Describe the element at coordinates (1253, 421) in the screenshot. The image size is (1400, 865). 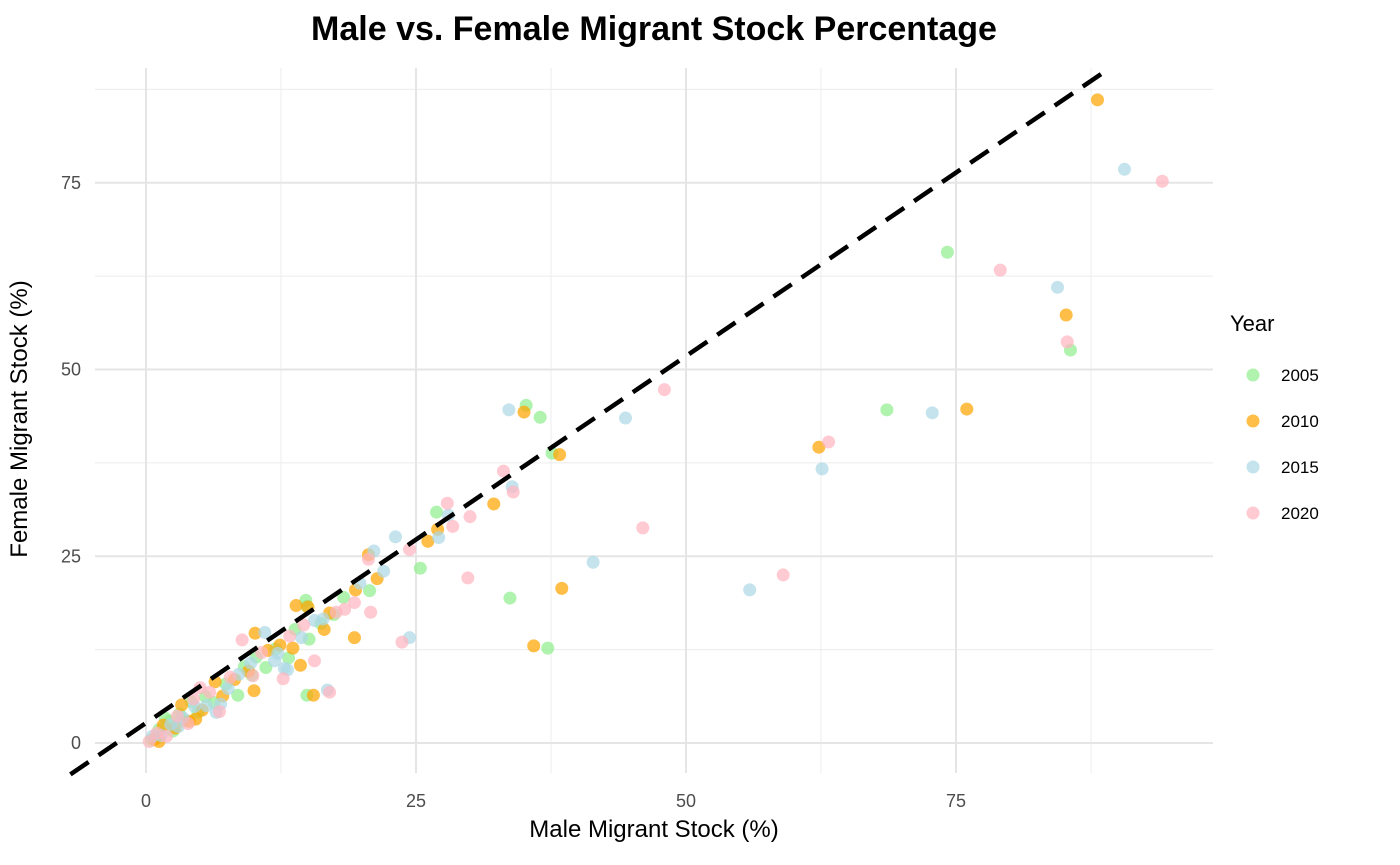
I see `legend-marker-2010` at that location.